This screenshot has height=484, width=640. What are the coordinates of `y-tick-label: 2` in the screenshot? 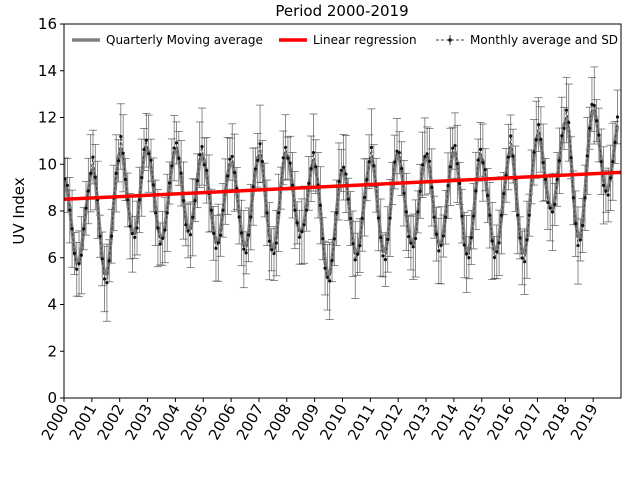 It's located at (52, 351).